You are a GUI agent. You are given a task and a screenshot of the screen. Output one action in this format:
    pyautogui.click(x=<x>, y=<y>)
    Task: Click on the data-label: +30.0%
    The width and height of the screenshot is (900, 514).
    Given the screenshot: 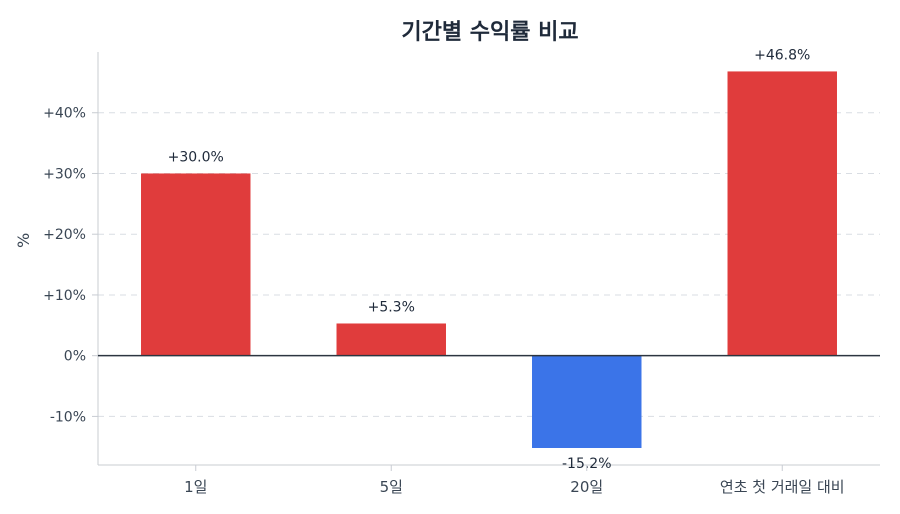 What is the action you would take?
    pyautogui.click(x=196, y=157)
    